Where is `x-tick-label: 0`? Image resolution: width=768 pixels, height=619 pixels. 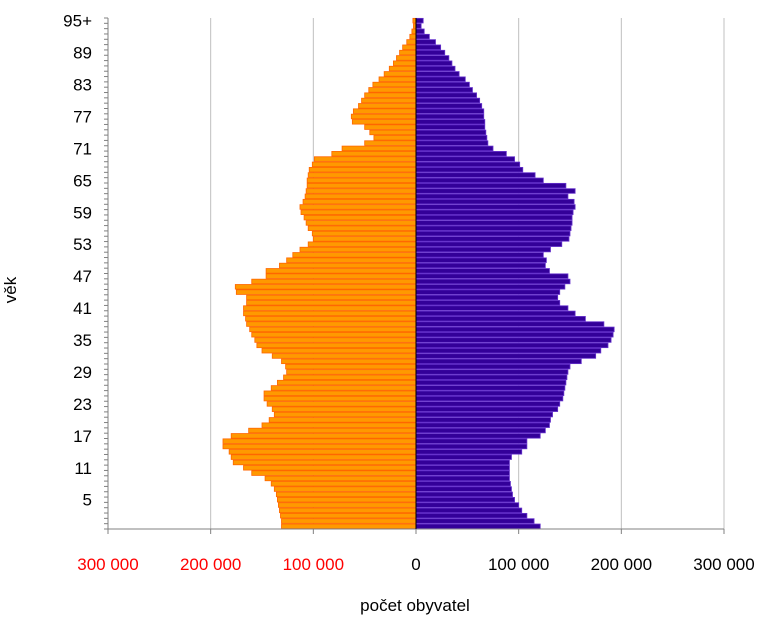
x-tick-label: 0 is located at coordinates (415, 564).